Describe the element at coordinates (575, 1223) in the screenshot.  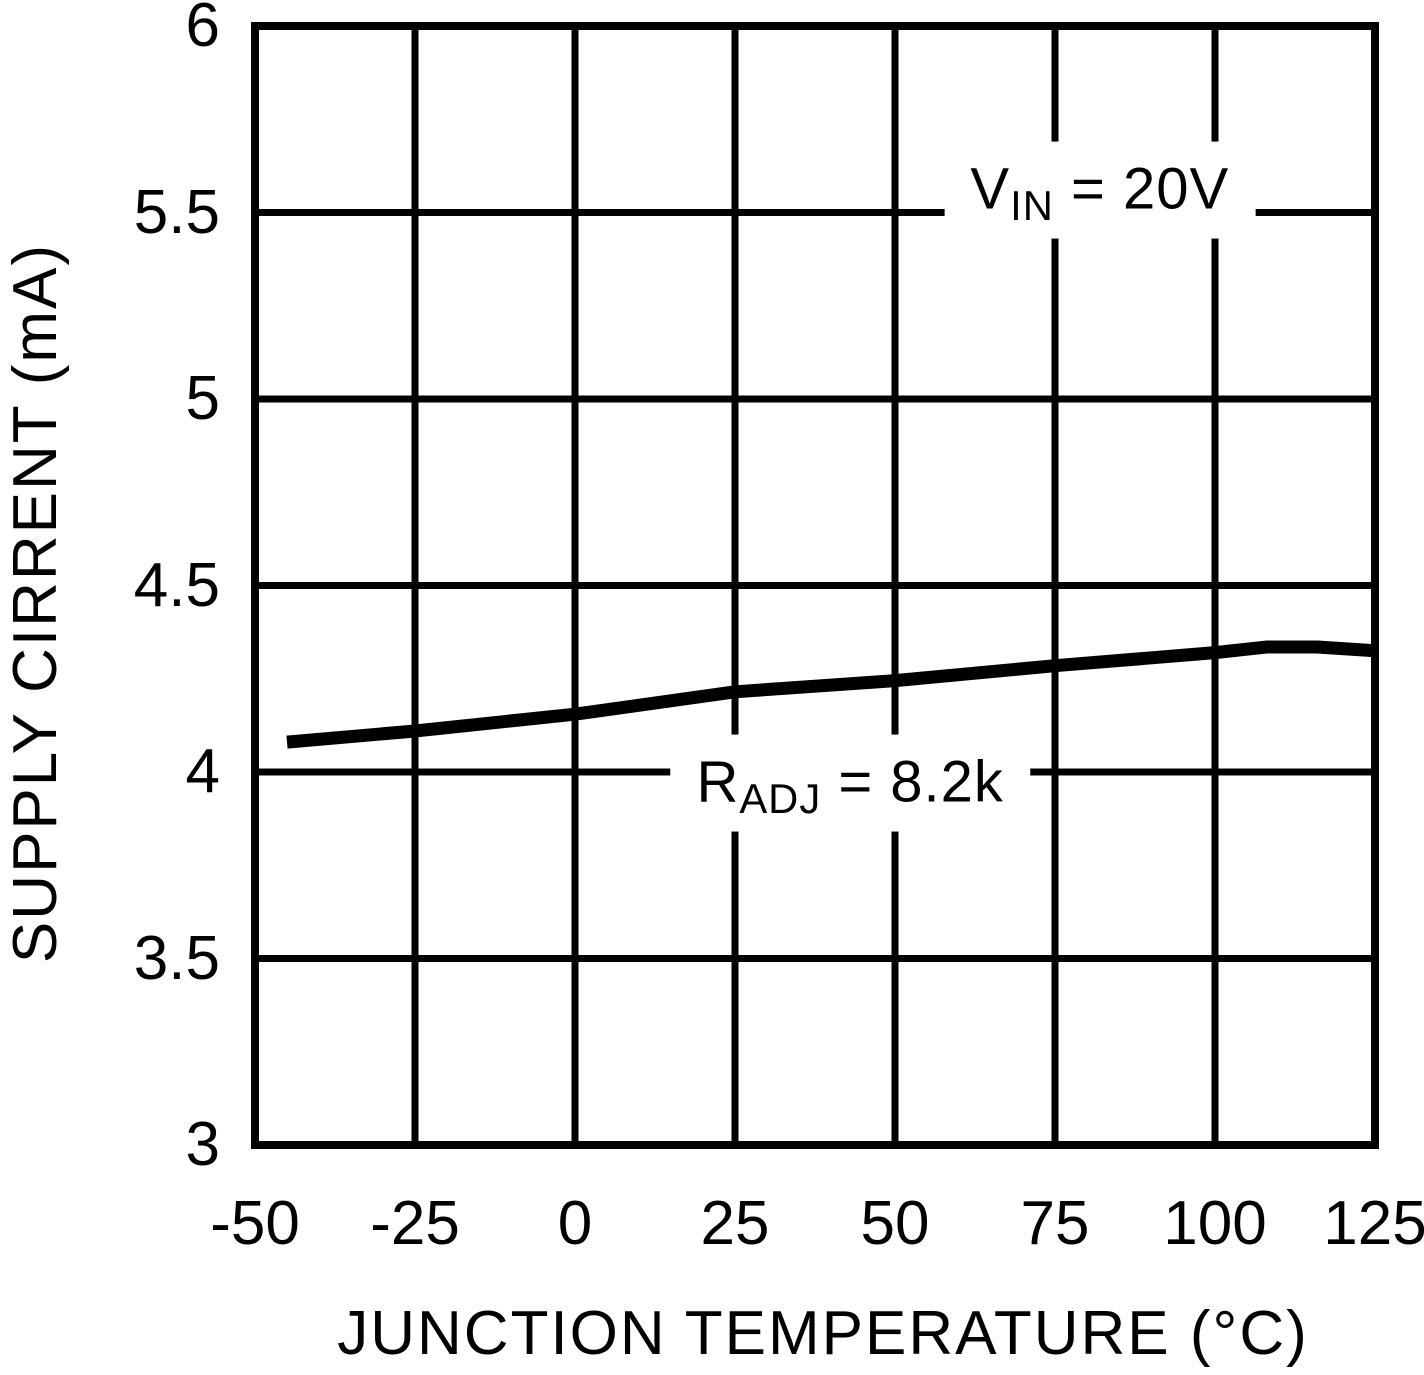
I see `x-tick-label: 0` at that location.